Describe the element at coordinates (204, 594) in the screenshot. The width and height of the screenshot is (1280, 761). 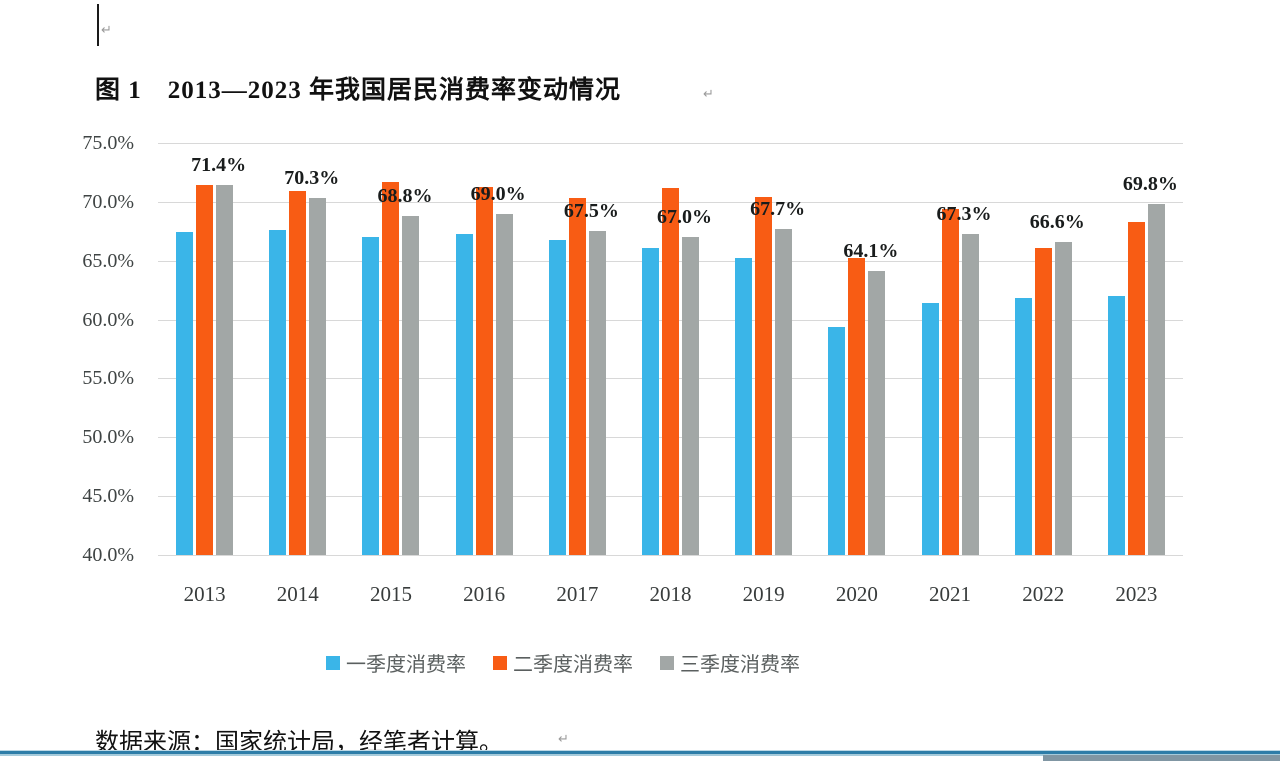
I see `x-axis-tick-label: 2013` at that location.